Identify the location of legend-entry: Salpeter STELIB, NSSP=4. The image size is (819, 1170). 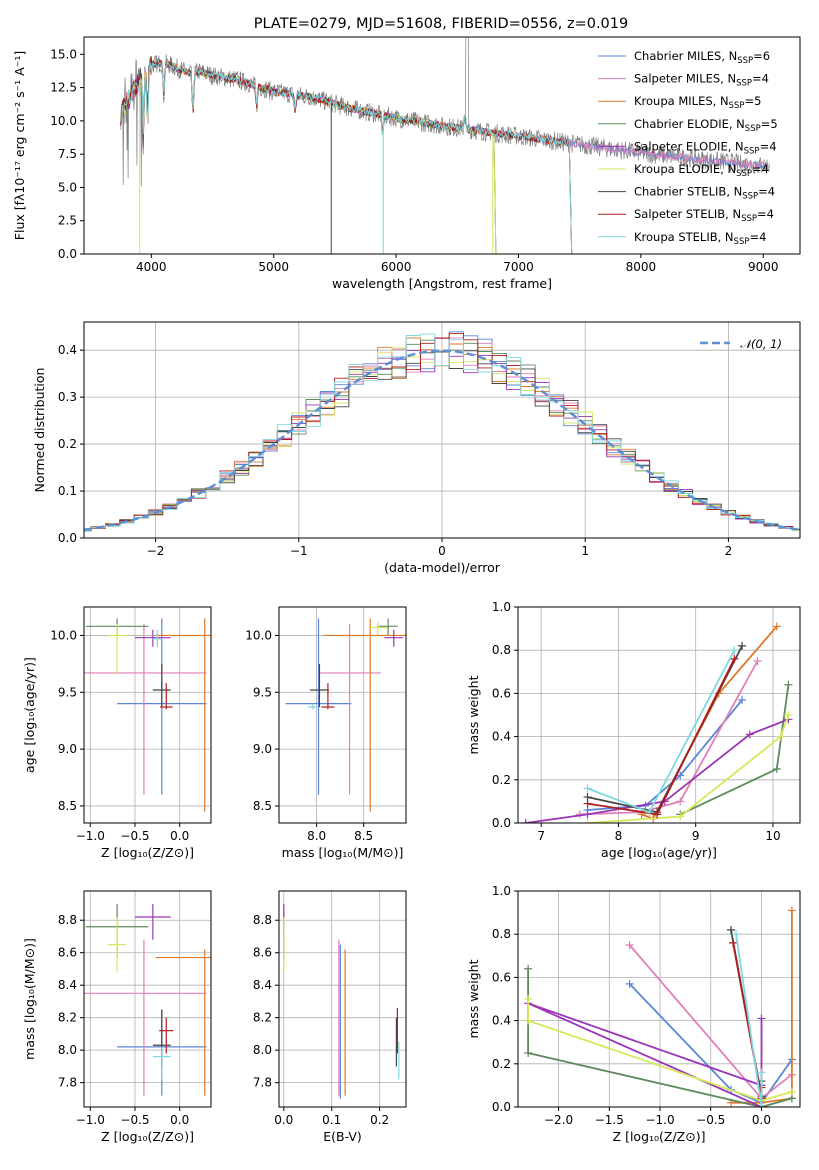
(704, 215).